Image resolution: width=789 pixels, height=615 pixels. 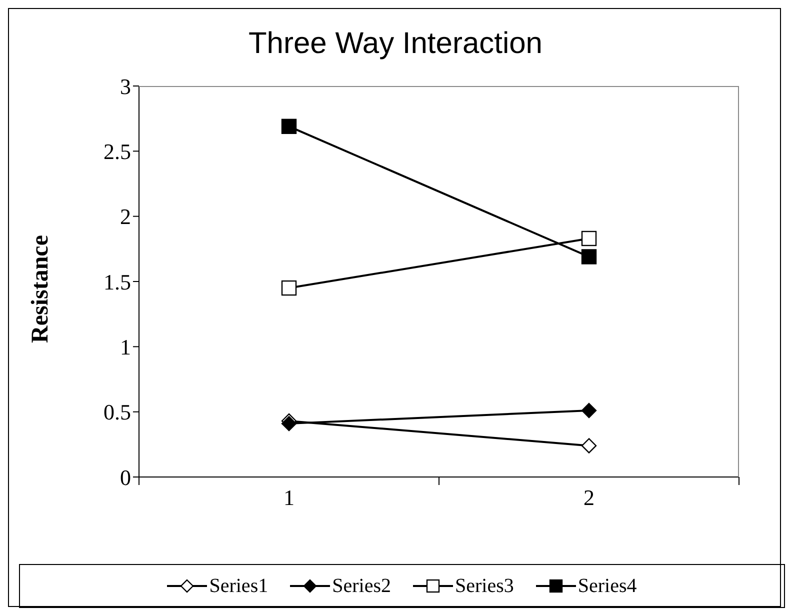 I want to click on legend-label: Series4, so click(x=607, y=586).